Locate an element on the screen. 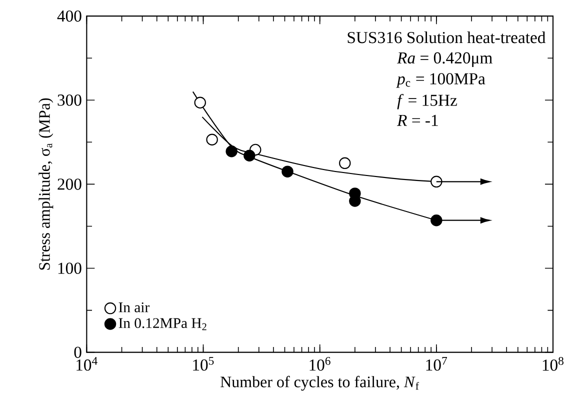 The width and height of the screenshot is (576, 417). x-axis-title: Number of cycles to failure, N$_{f}$ is located at coordinates (319, 383).